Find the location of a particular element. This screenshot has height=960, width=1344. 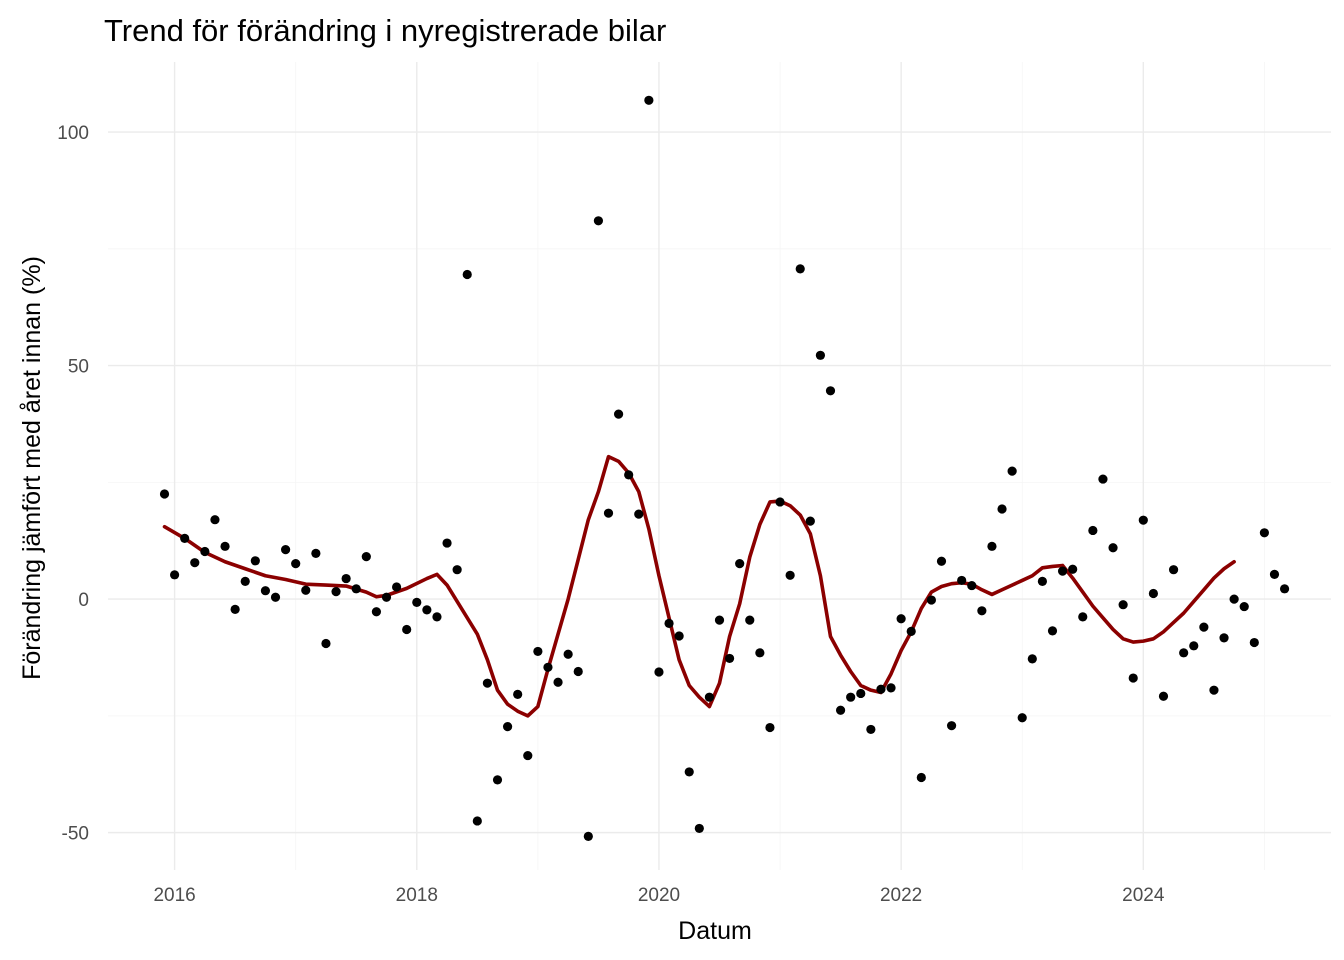

x-tick-label: 2016 is located at coordinates (174, 895).